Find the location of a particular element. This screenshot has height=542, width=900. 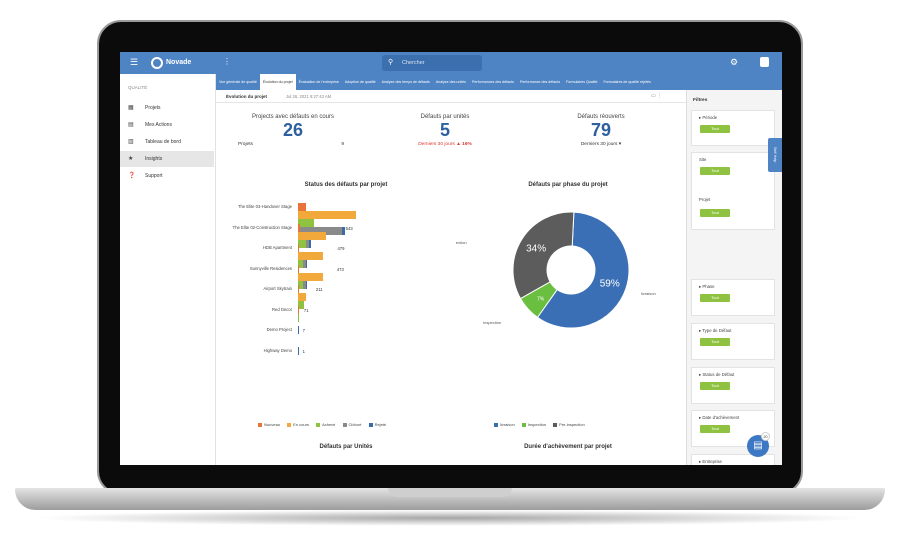

pie-slice-label: Pre-inspection is located at coordinates (461, 242).